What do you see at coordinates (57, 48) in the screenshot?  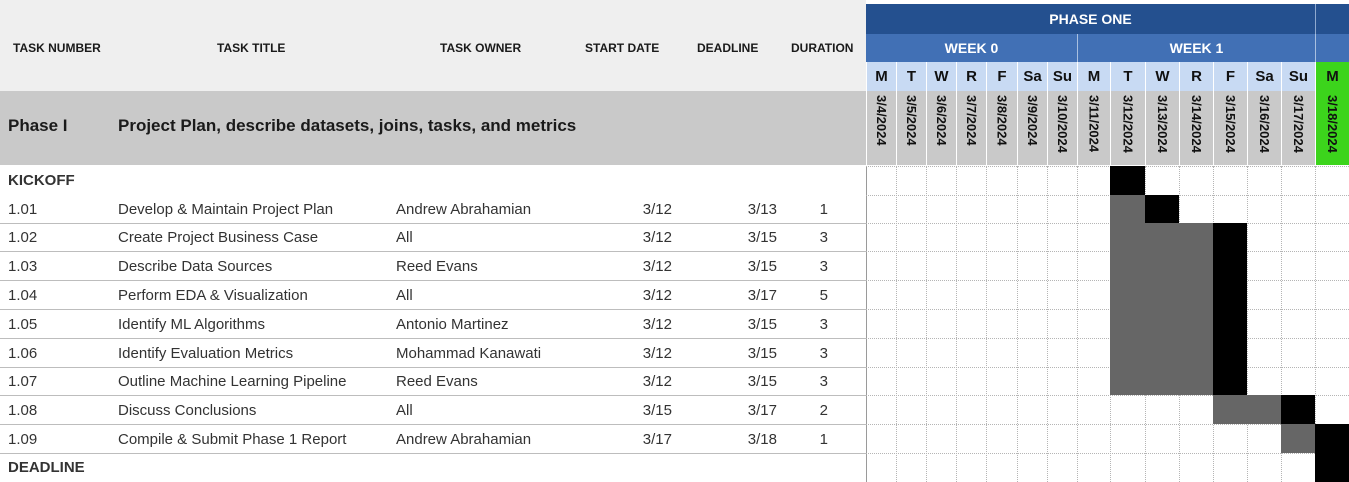 I see `column-header-task-number: TASK NUMBER` at bounding box center [57, 48].